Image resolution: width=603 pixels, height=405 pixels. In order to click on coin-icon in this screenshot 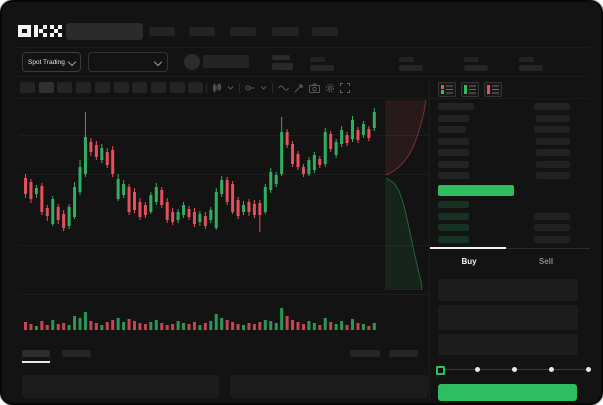, I will do `click(192, 62)`.